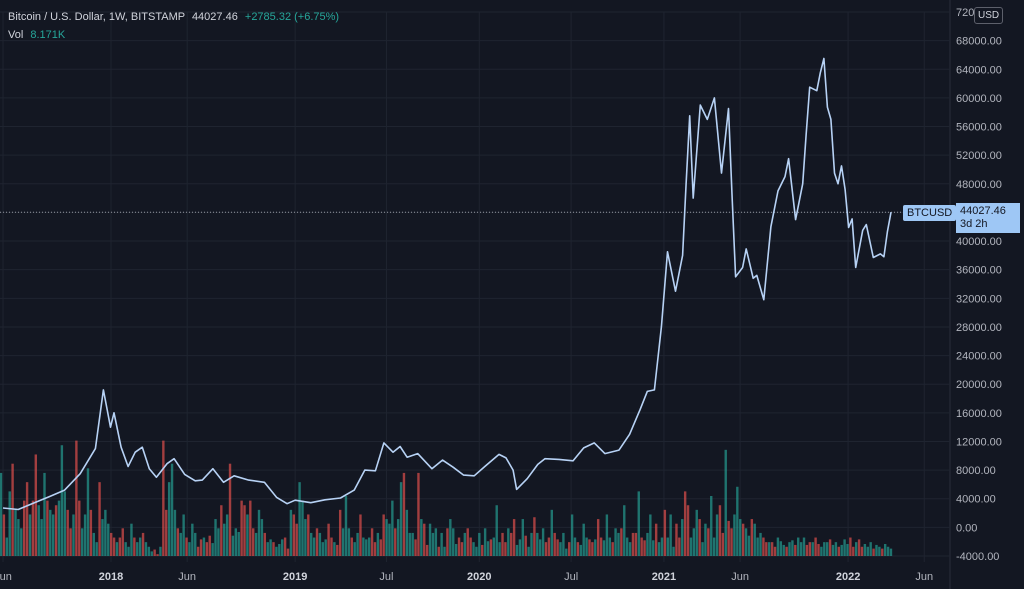 The width and height of the screenshot is (1024, 589). I want to click on time-tick-label: Jul, so click(571, 577).